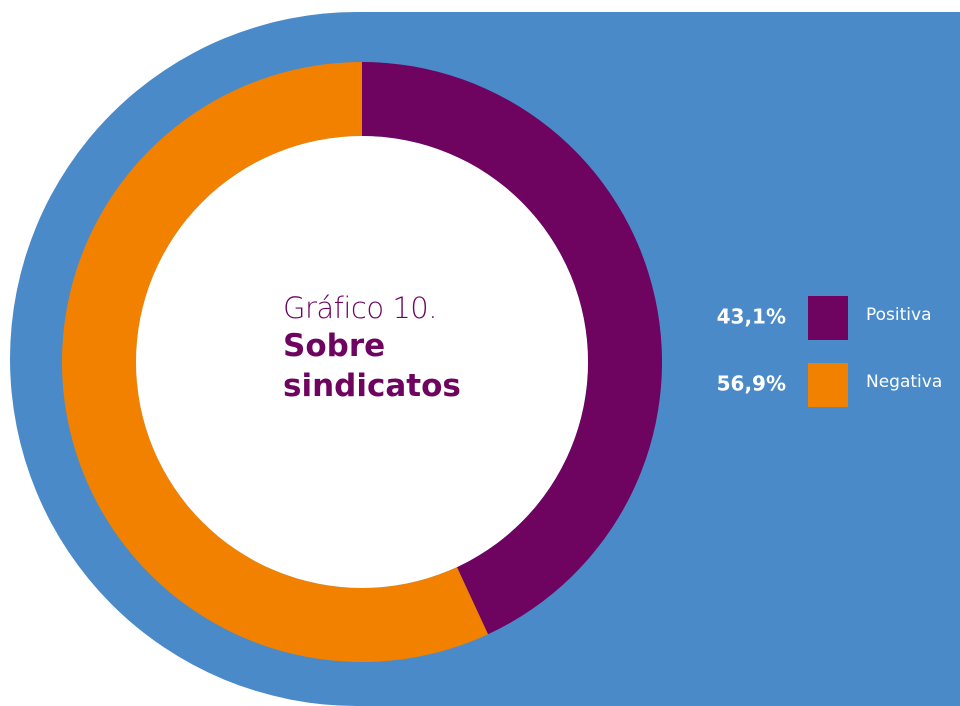 This screenshot has height=706, width=960. I want to click on chart-subtitle: Sobre sindicatos, so click(372, 366).